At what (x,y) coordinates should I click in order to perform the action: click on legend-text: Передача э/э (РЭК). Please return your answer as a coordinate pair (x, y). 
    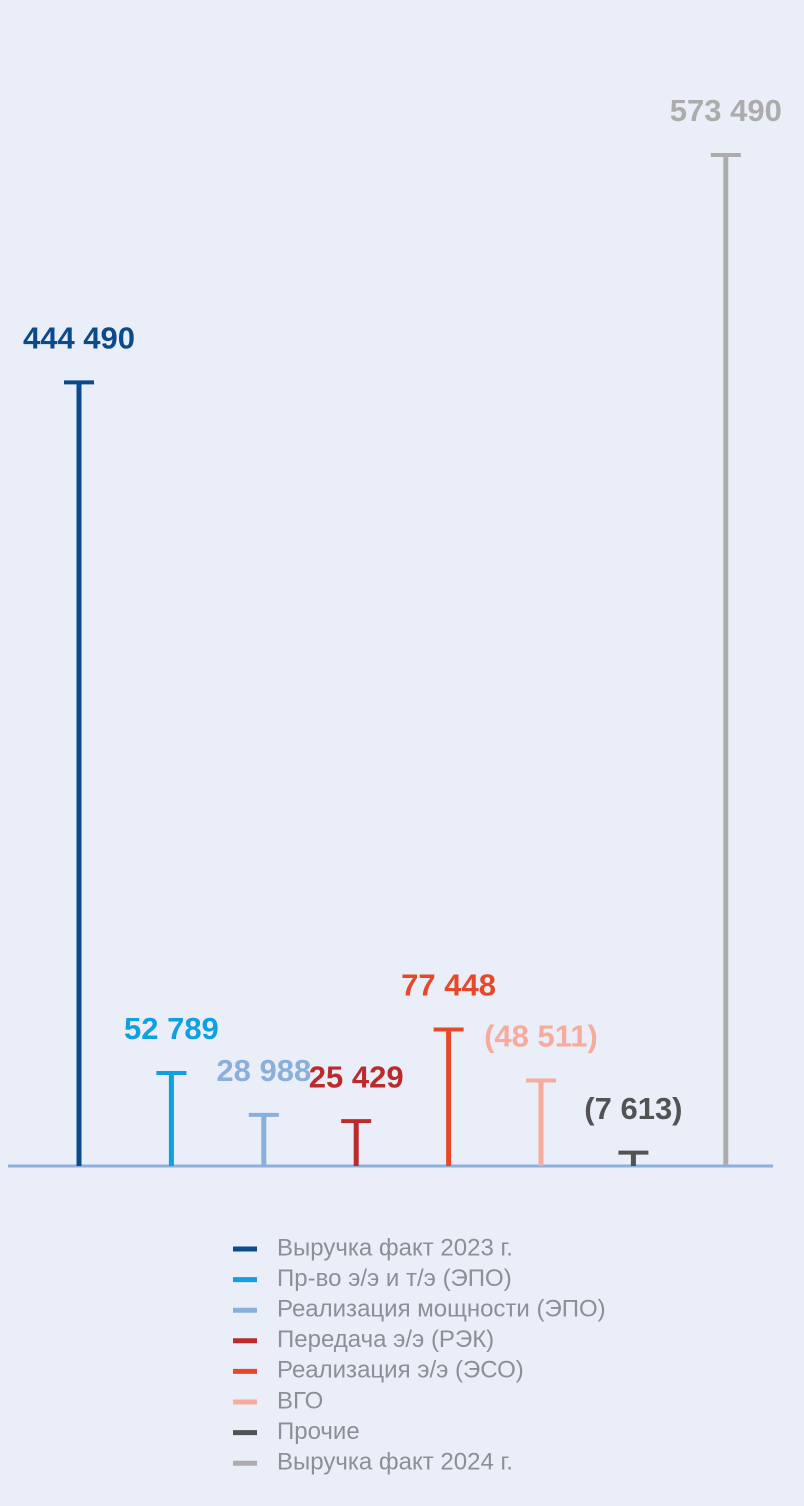
    Looking at the image, I should click on (385, 1339).